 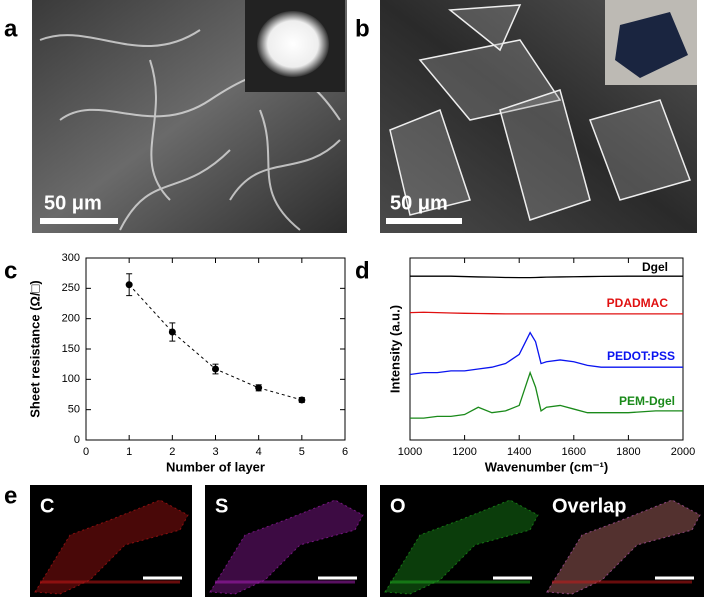 I want to click on y-tick-label: 150, so click(x=71, y=349).